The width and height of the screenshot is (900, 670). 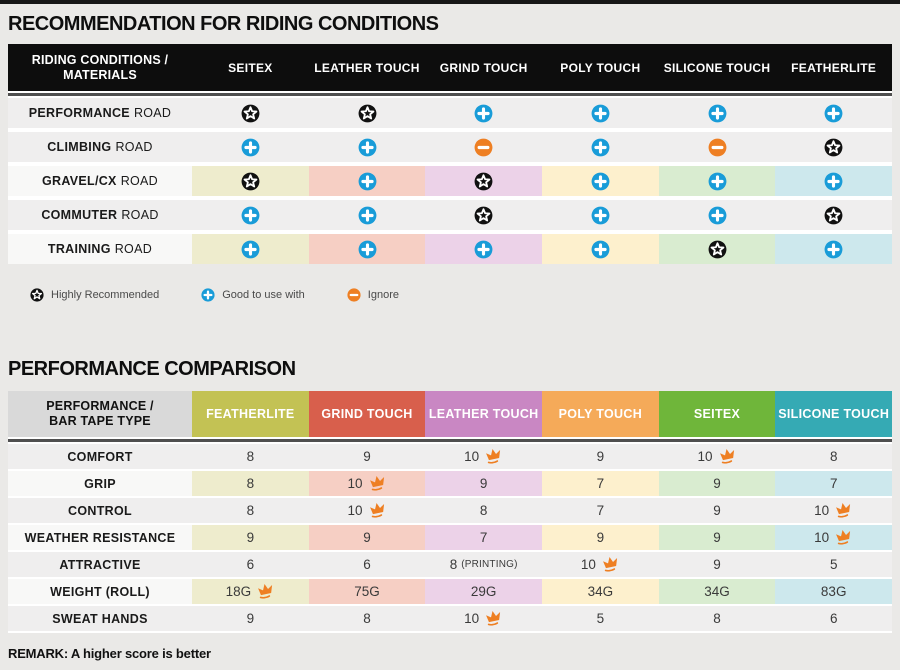 I want to click on performance-table-row: WEATHER RESISTANCE 9 9 7 9 9 10, so click(x=450, y=537).